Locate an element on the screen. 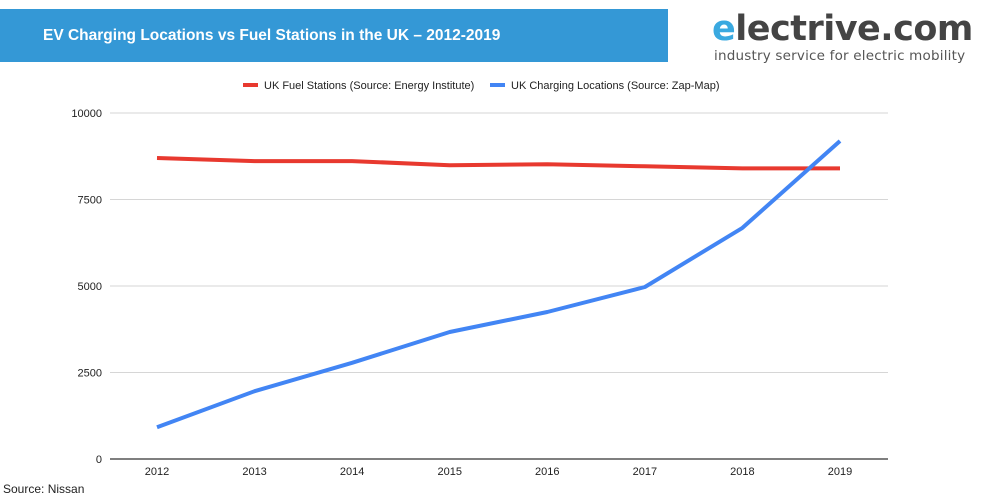 The height and width of the screenshot is (500, 1000). logo-rest: lectrive.com is located at coordinates (854, 29).